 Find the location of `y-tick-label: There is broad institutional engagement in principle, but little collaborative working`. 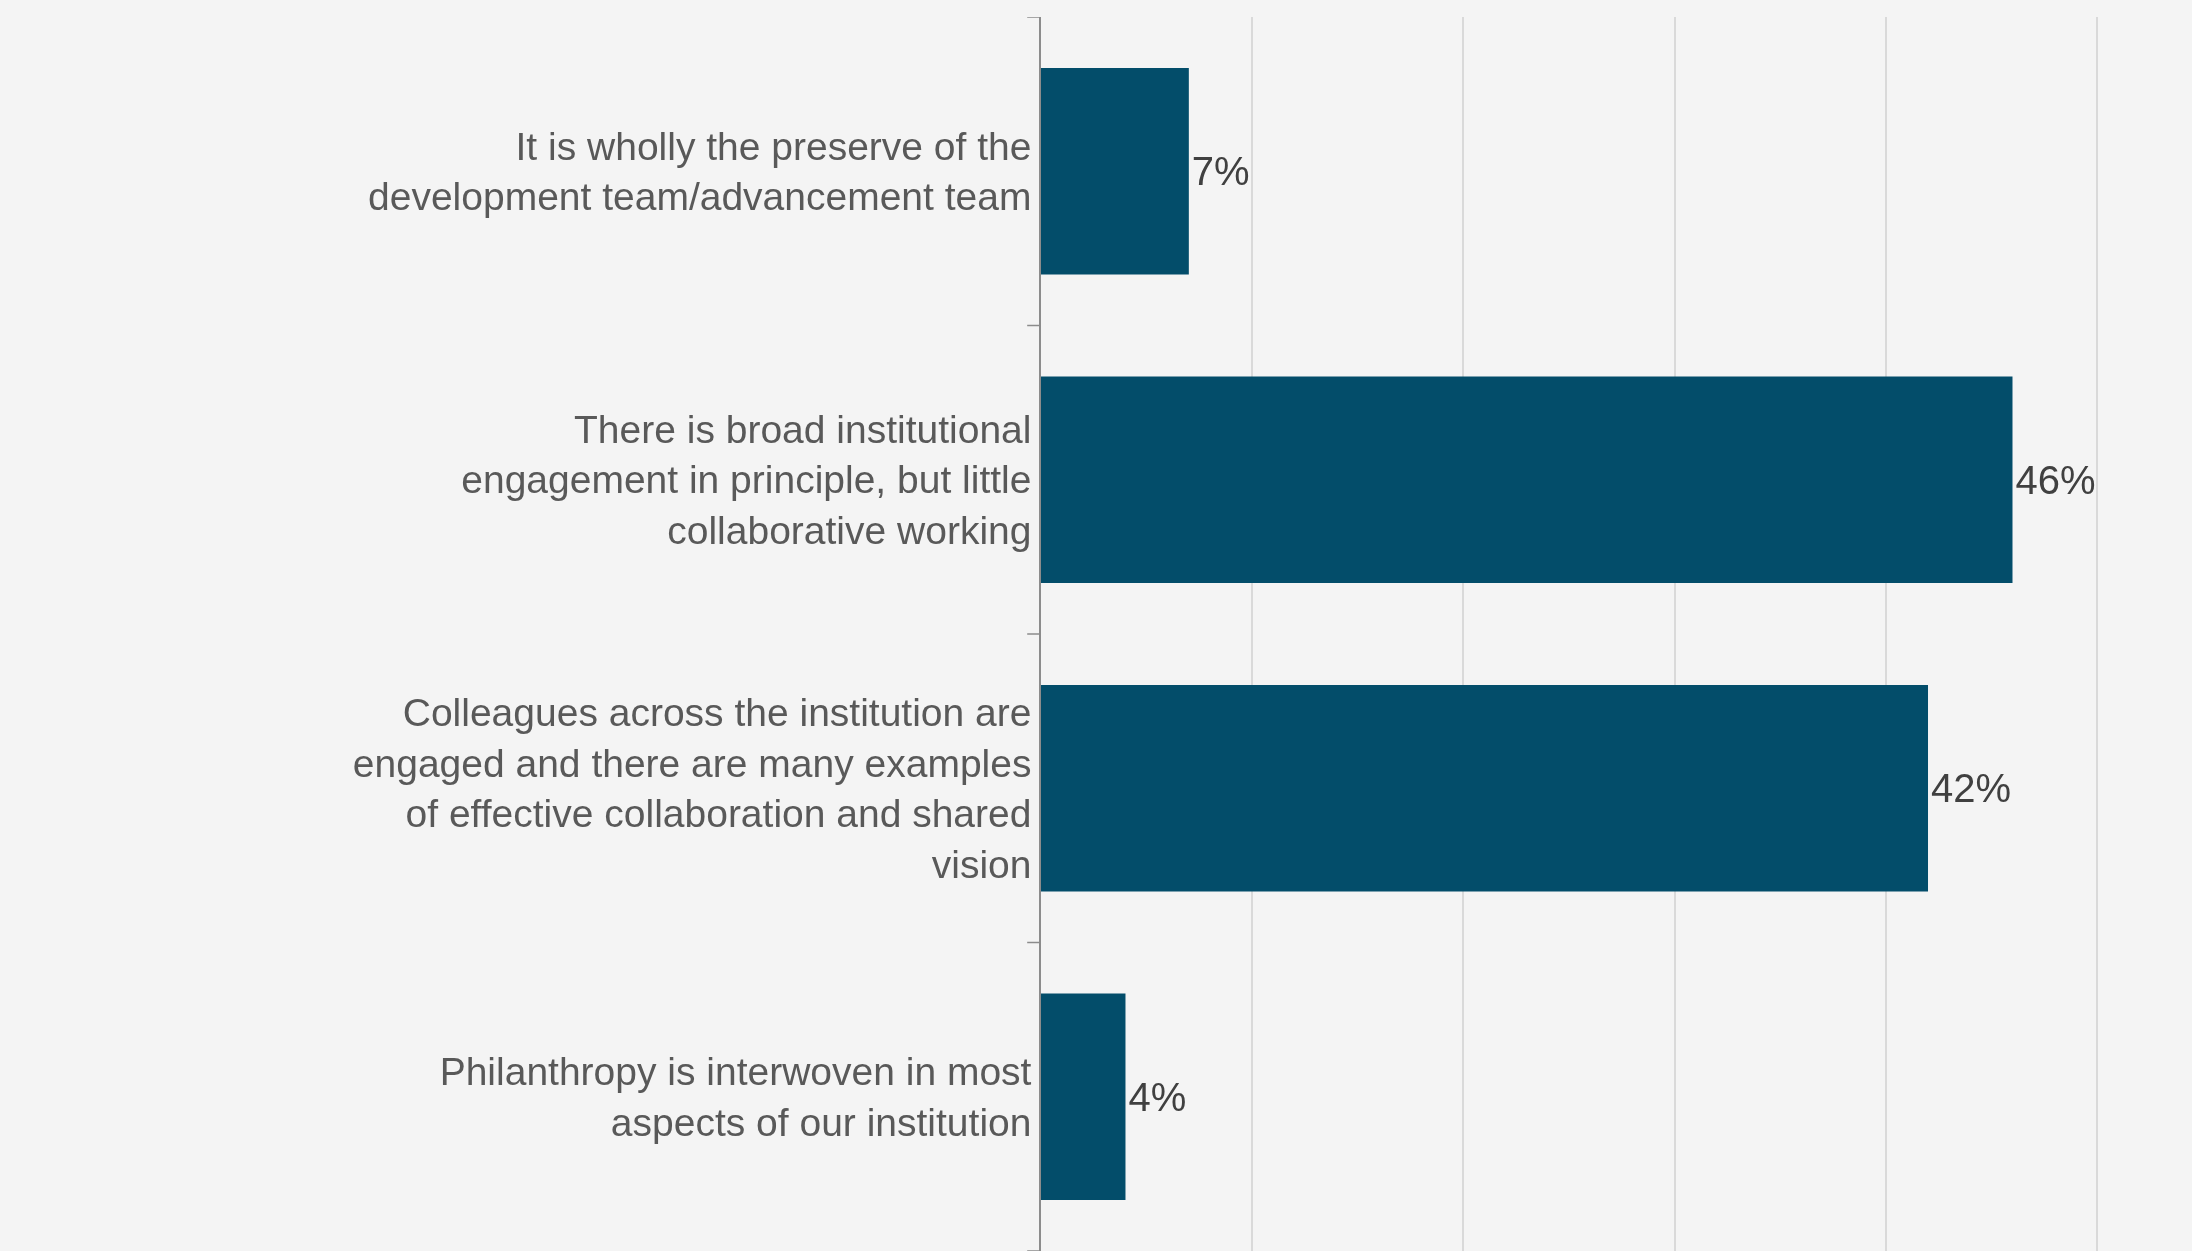

y-tick-label: There is broad institutional engagement in principle, but little collaborative working is located at coordinates (746, 480).